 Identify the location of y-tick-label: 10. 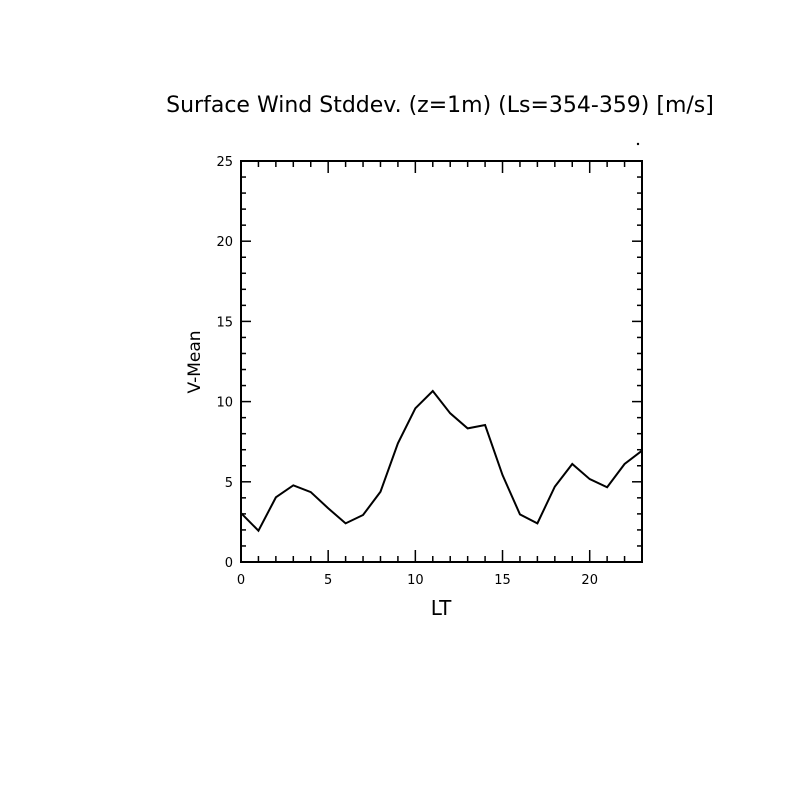
(224, 403).